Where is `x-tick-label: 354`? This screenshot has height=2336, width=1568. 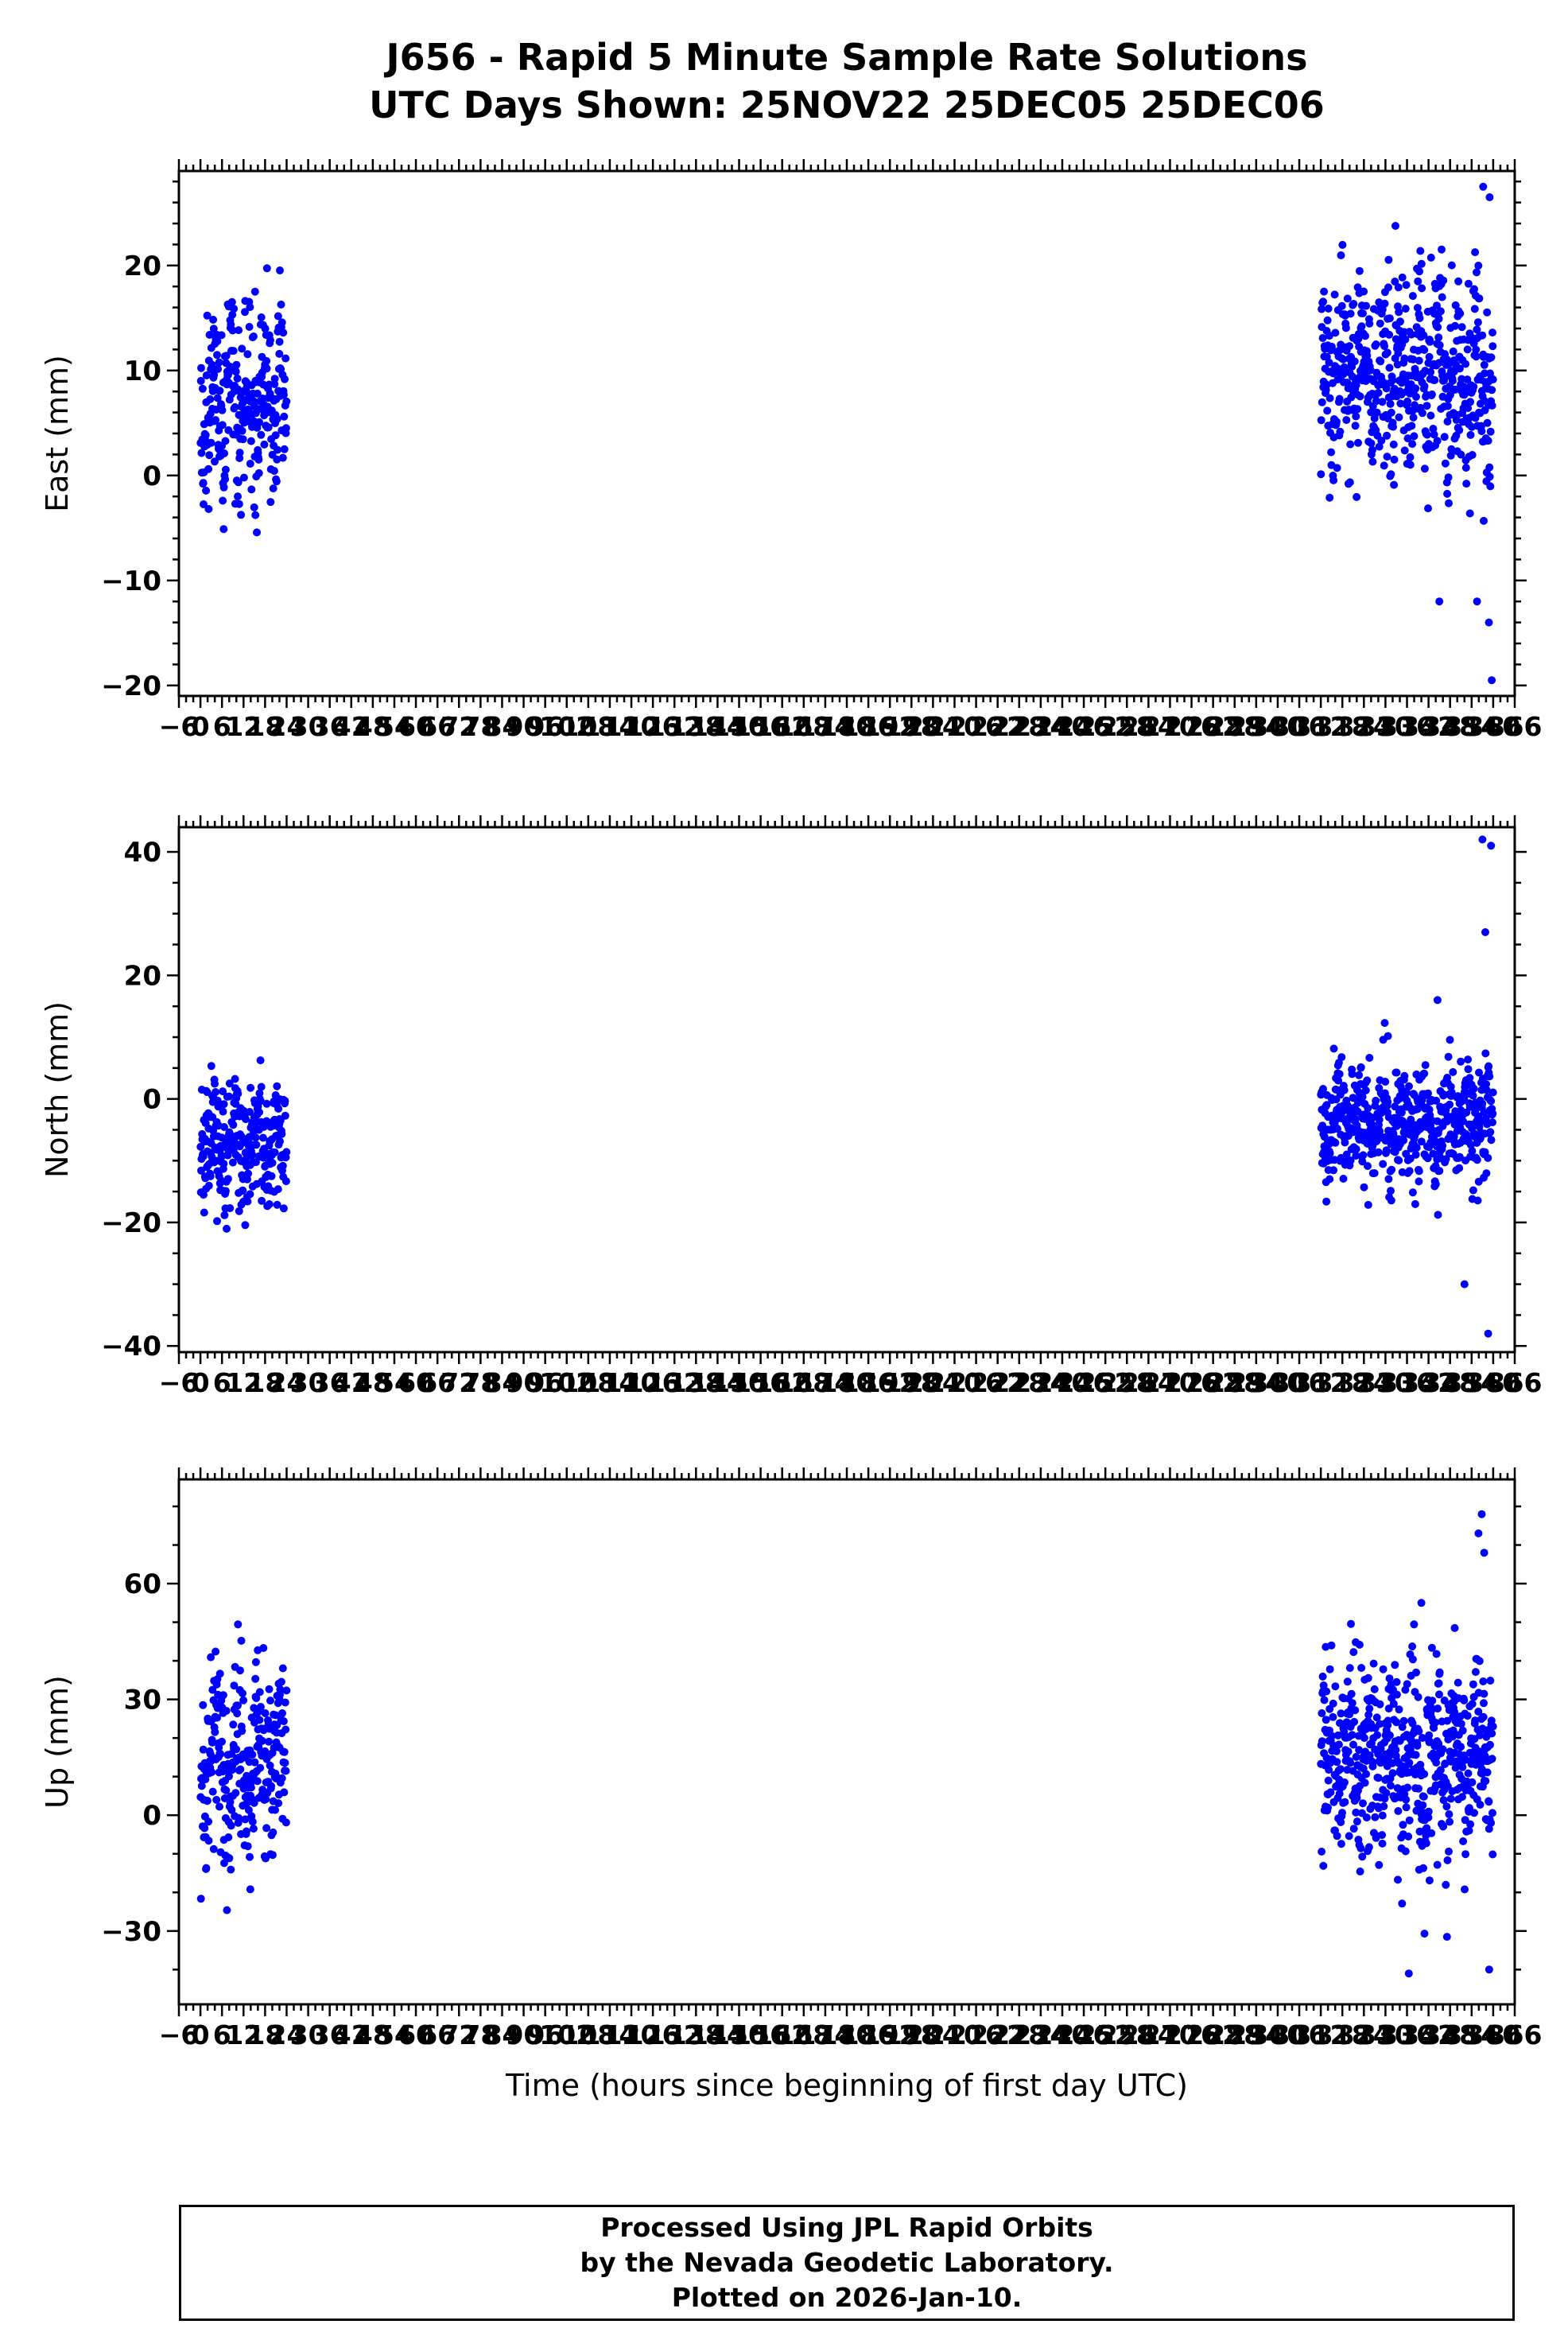
x-tick-label: 354 is located at coordinates (1471, 2034).